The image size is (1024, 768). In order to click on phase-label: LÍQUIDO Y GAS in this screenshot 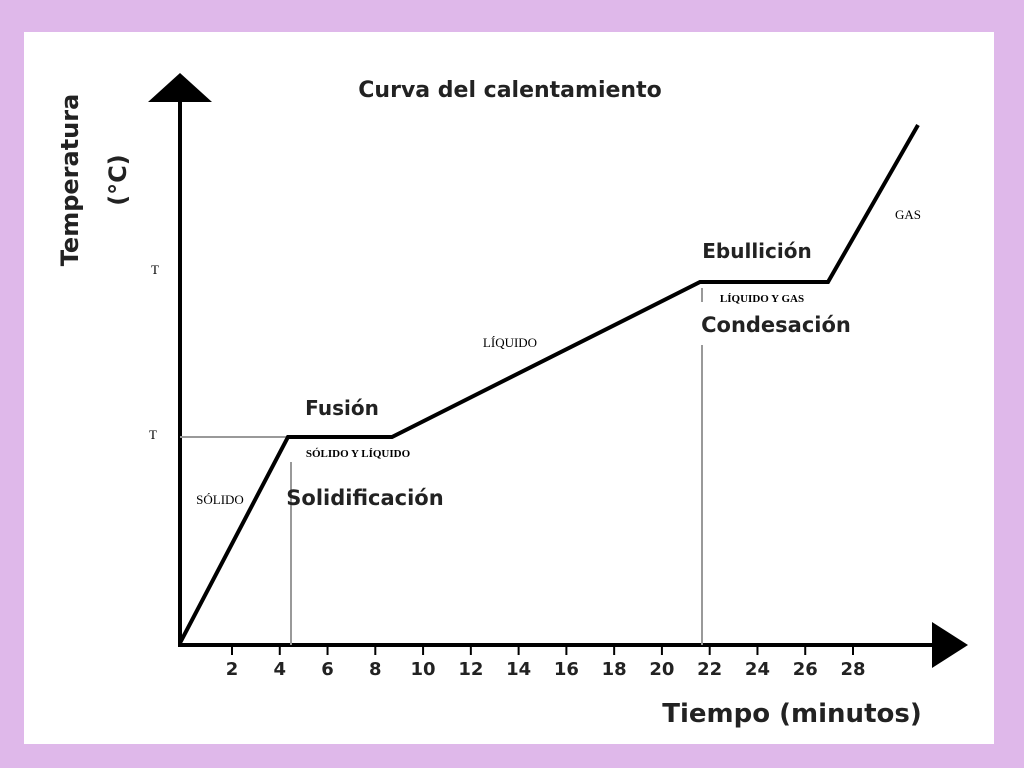, I will do `click(762, 299)`.